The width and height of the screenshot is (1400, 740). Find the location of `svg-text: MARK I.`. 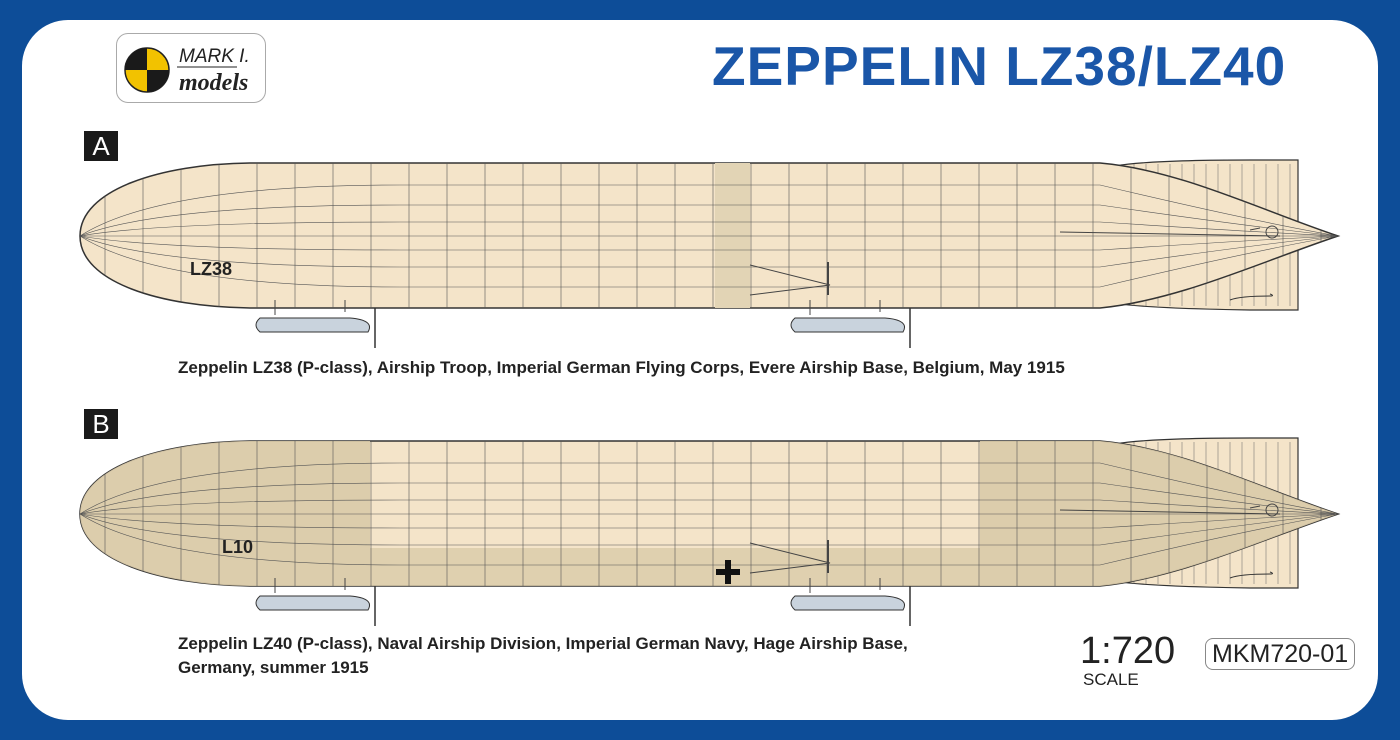

svg-text: MARK I. is located at coordinates (214, 56).